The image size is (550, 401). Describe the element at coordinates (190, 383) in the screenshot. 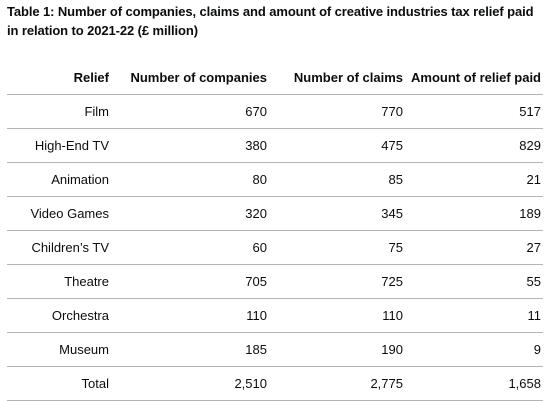

I see `cell-companies: 2,510` at that location.